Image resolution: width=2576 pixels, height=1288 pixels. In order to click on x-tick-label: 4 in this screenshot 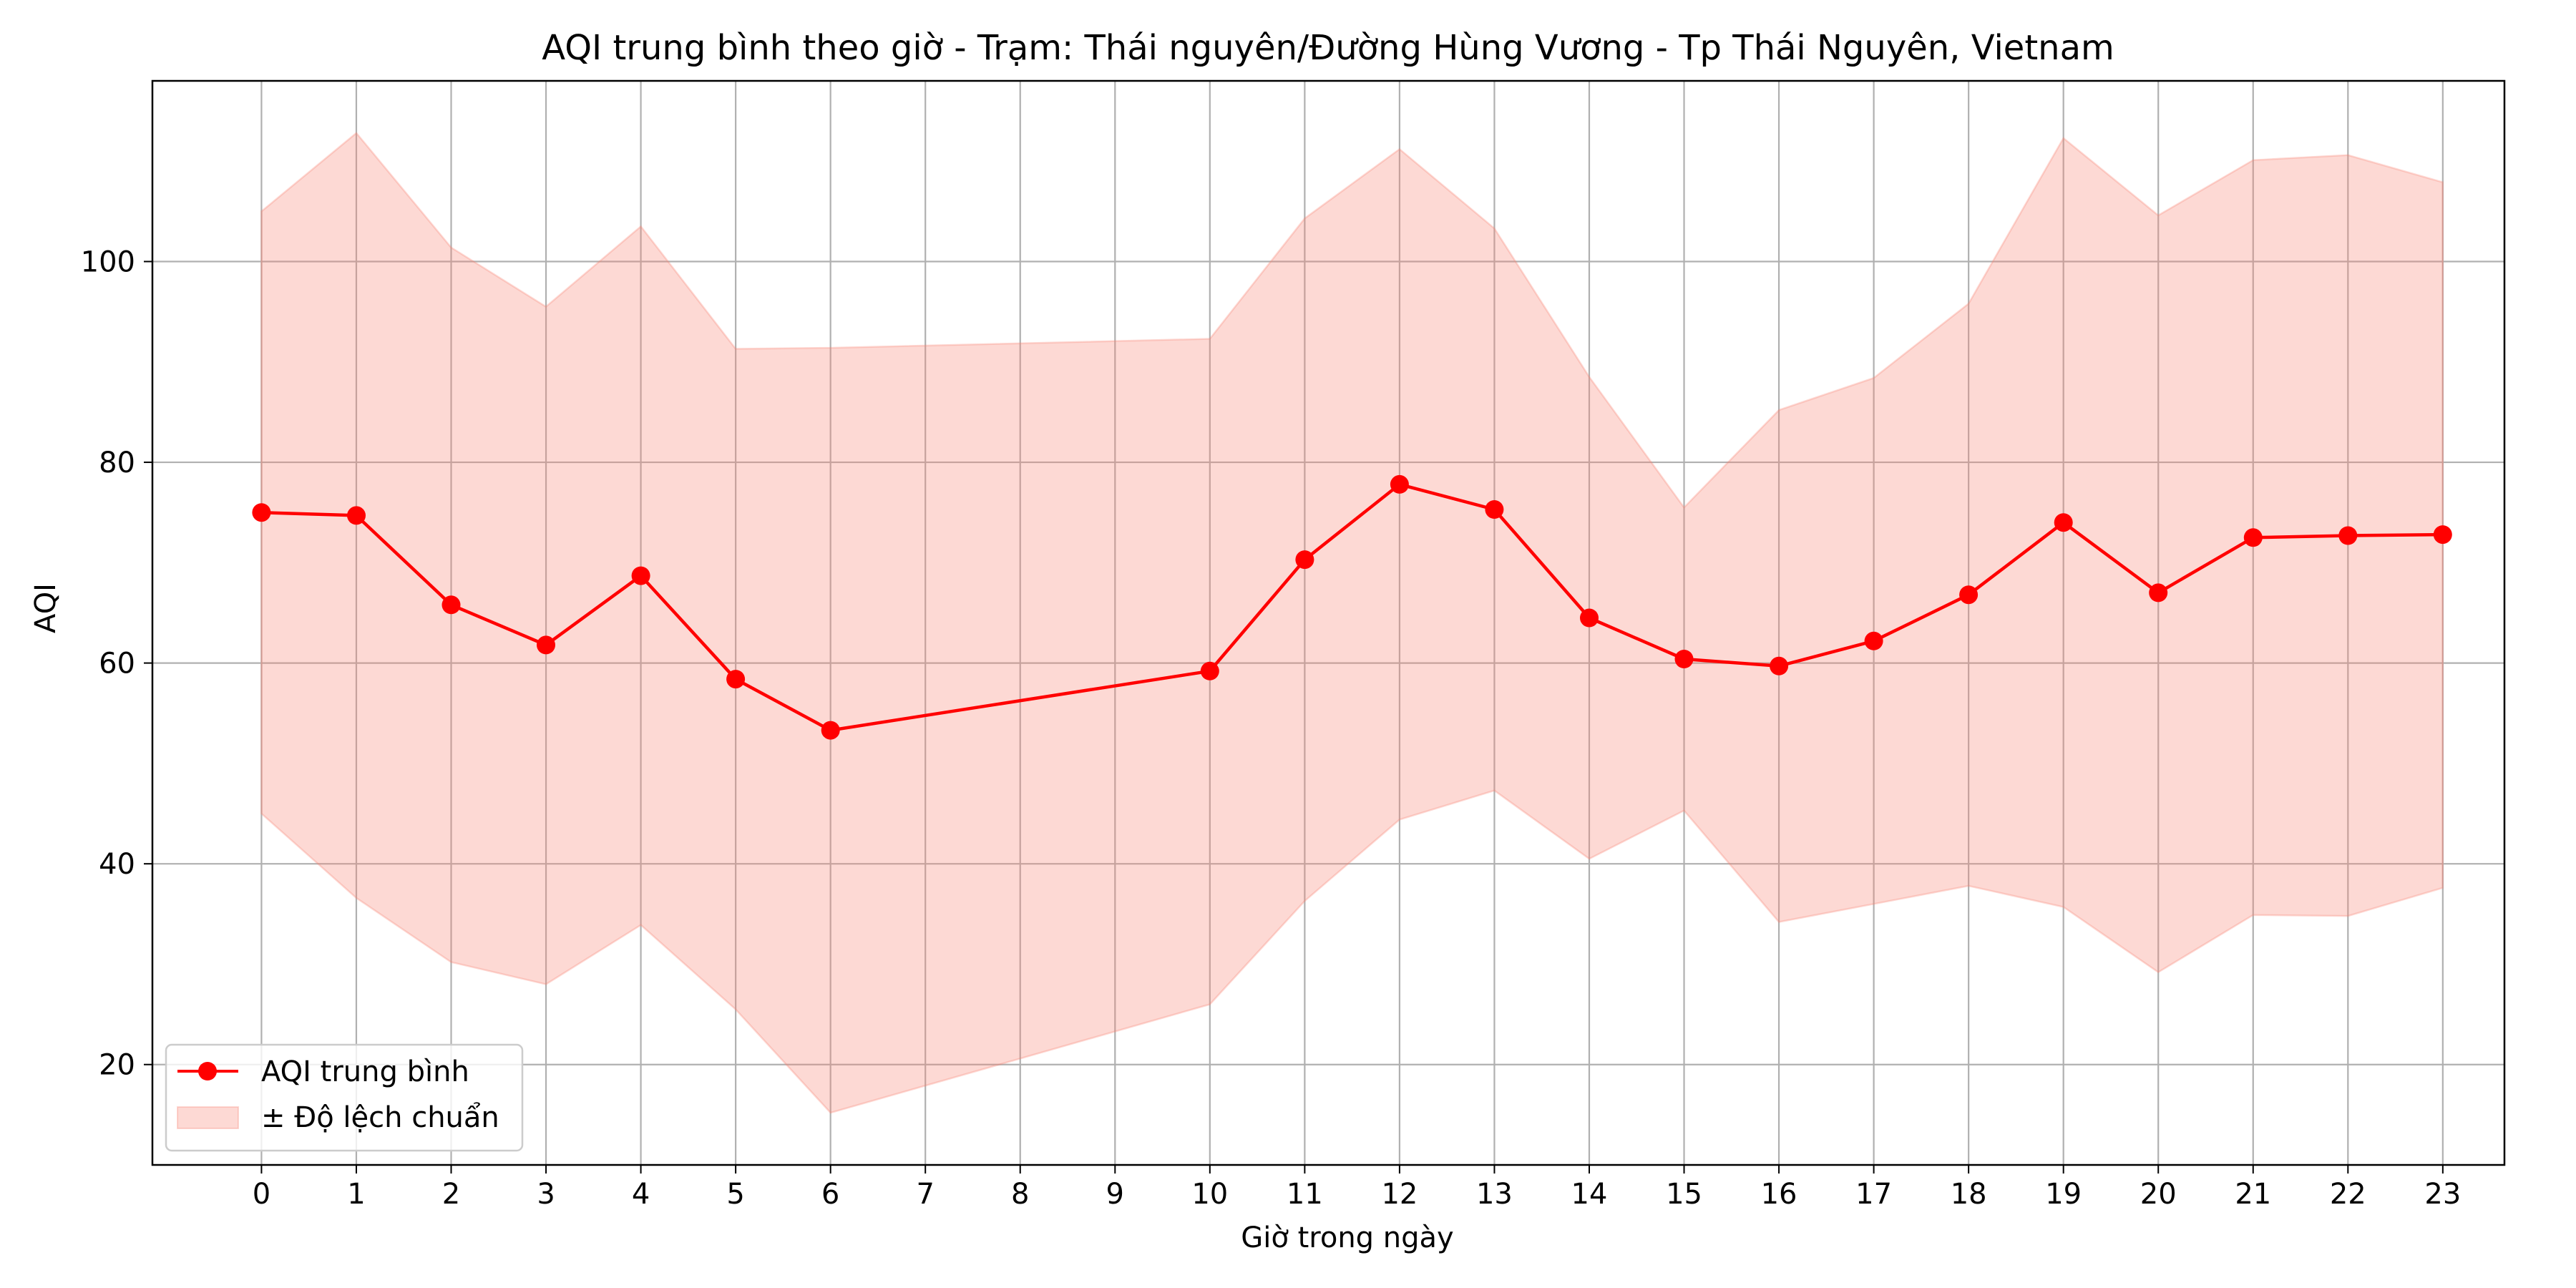, I will do `click(641, 1194)`.